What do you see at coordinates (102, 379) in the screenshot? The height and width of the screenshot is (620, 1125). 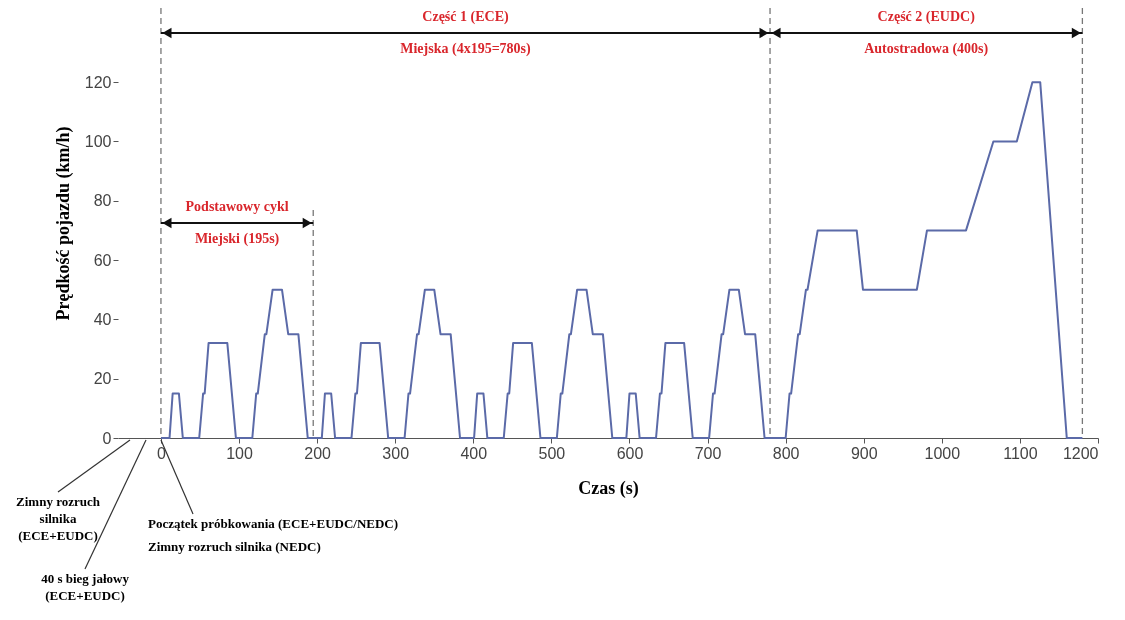 I see `y-tick-label: 20` at bounding box center [102, 379].